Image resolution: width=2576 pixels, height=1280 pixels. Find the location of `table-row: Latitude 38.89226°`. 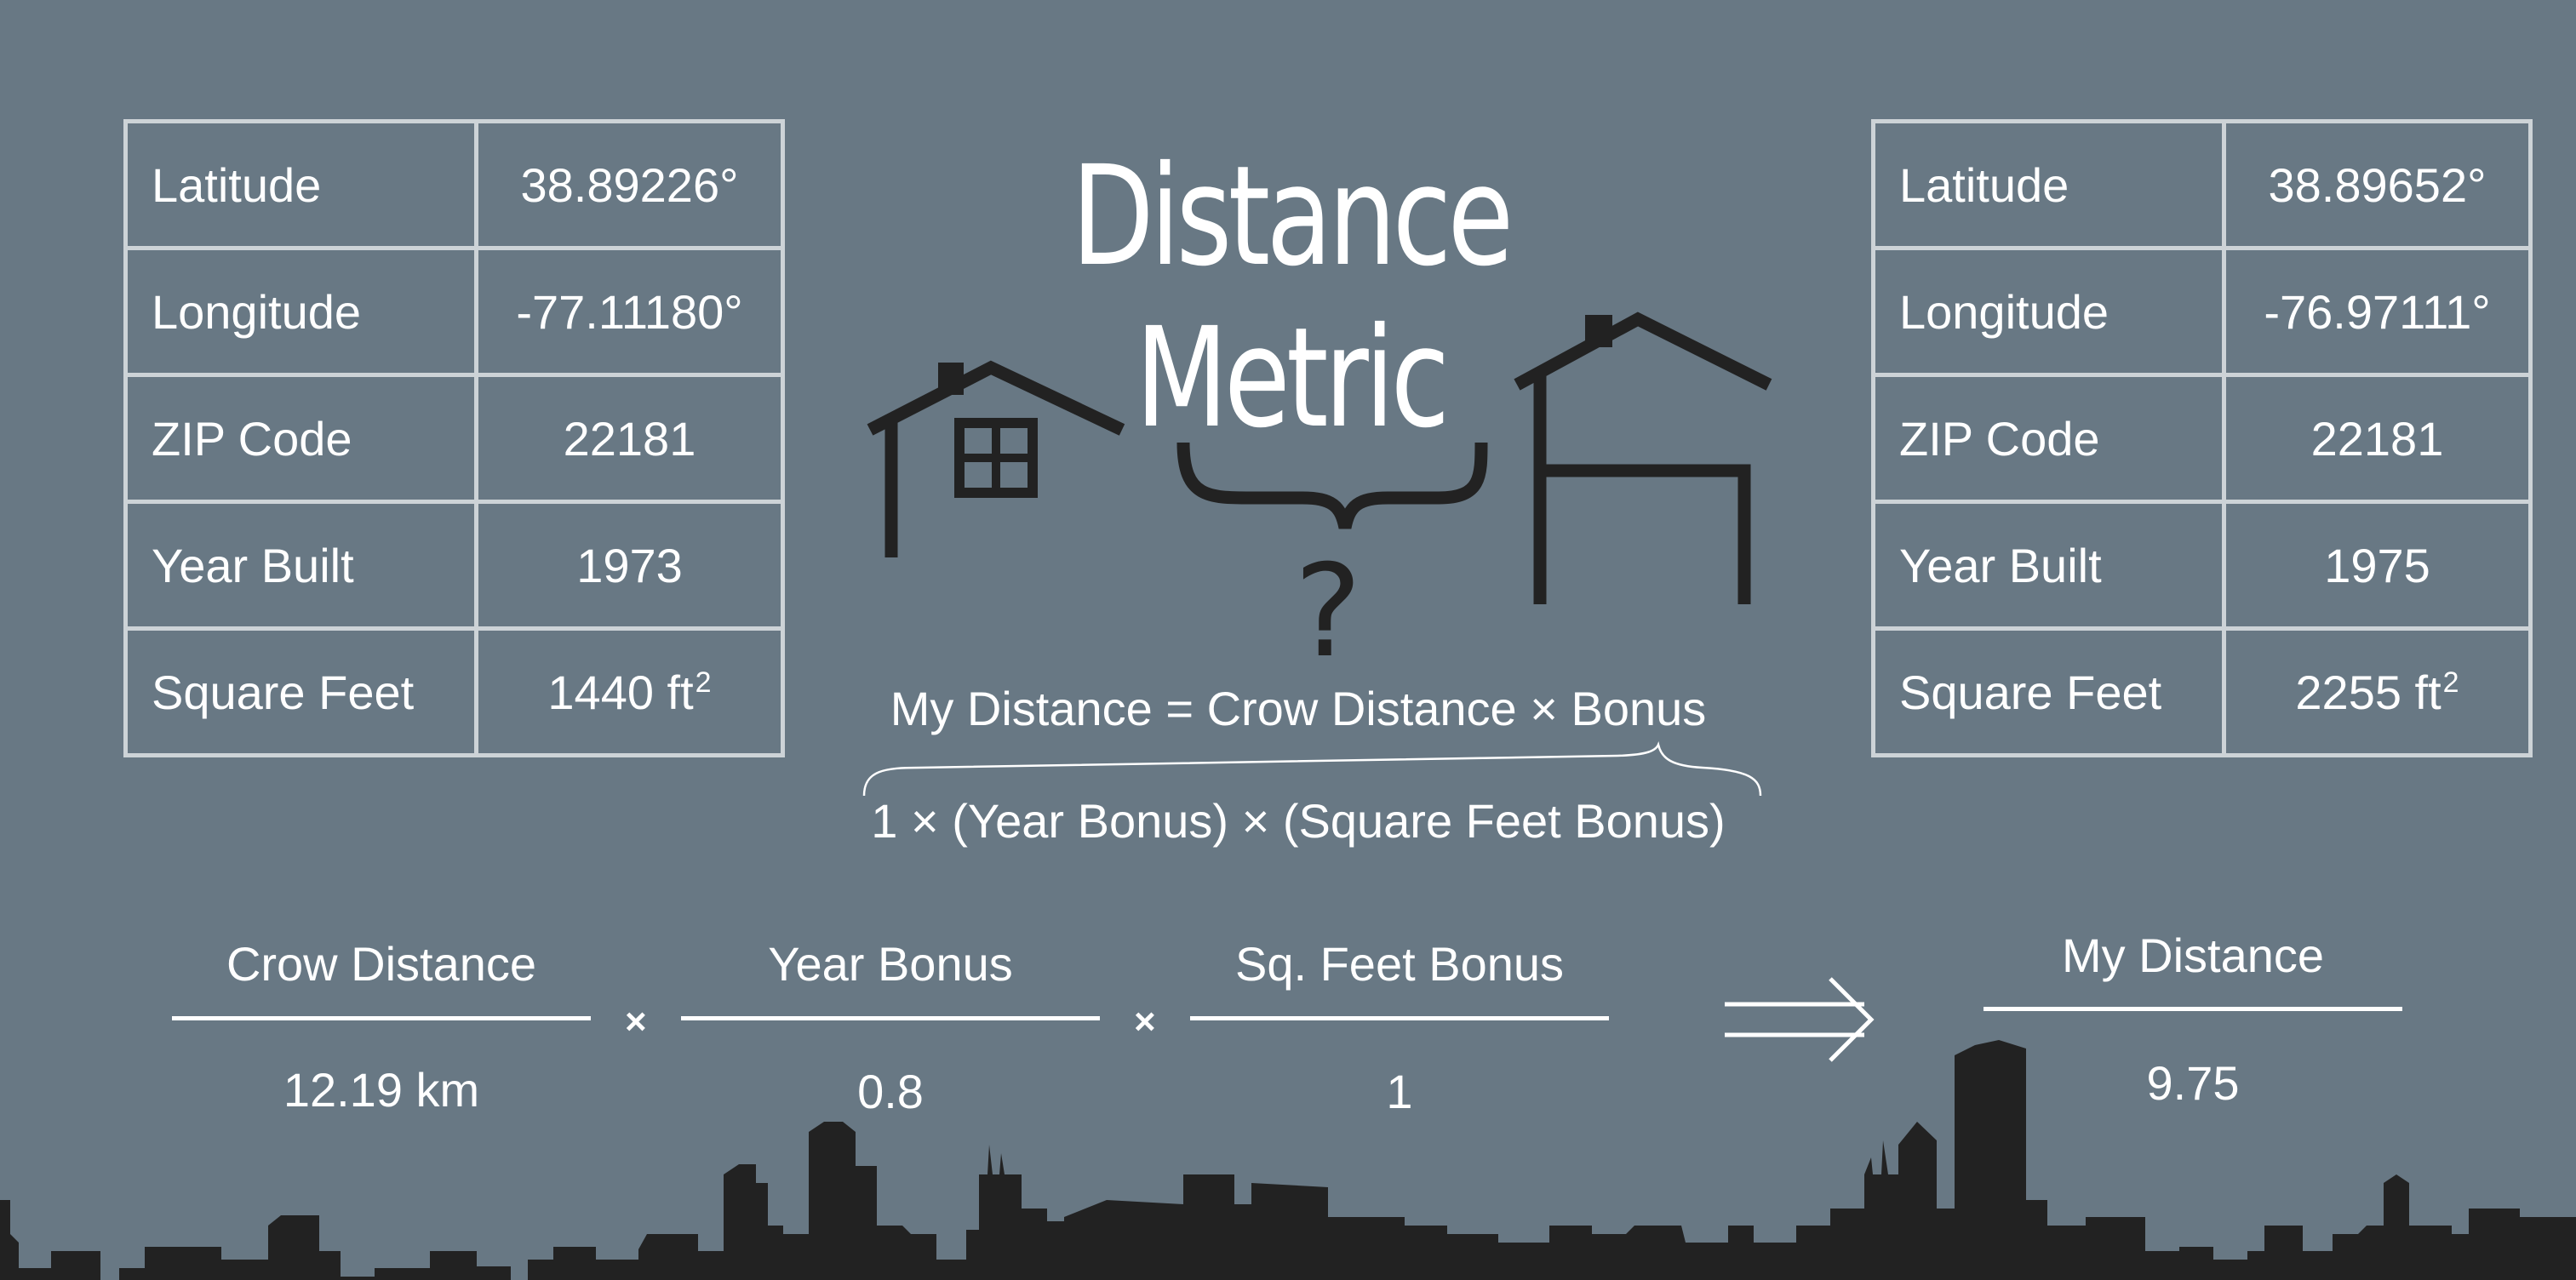

table-row: Latitude 38.89226° is located at coordinates (454, 184).